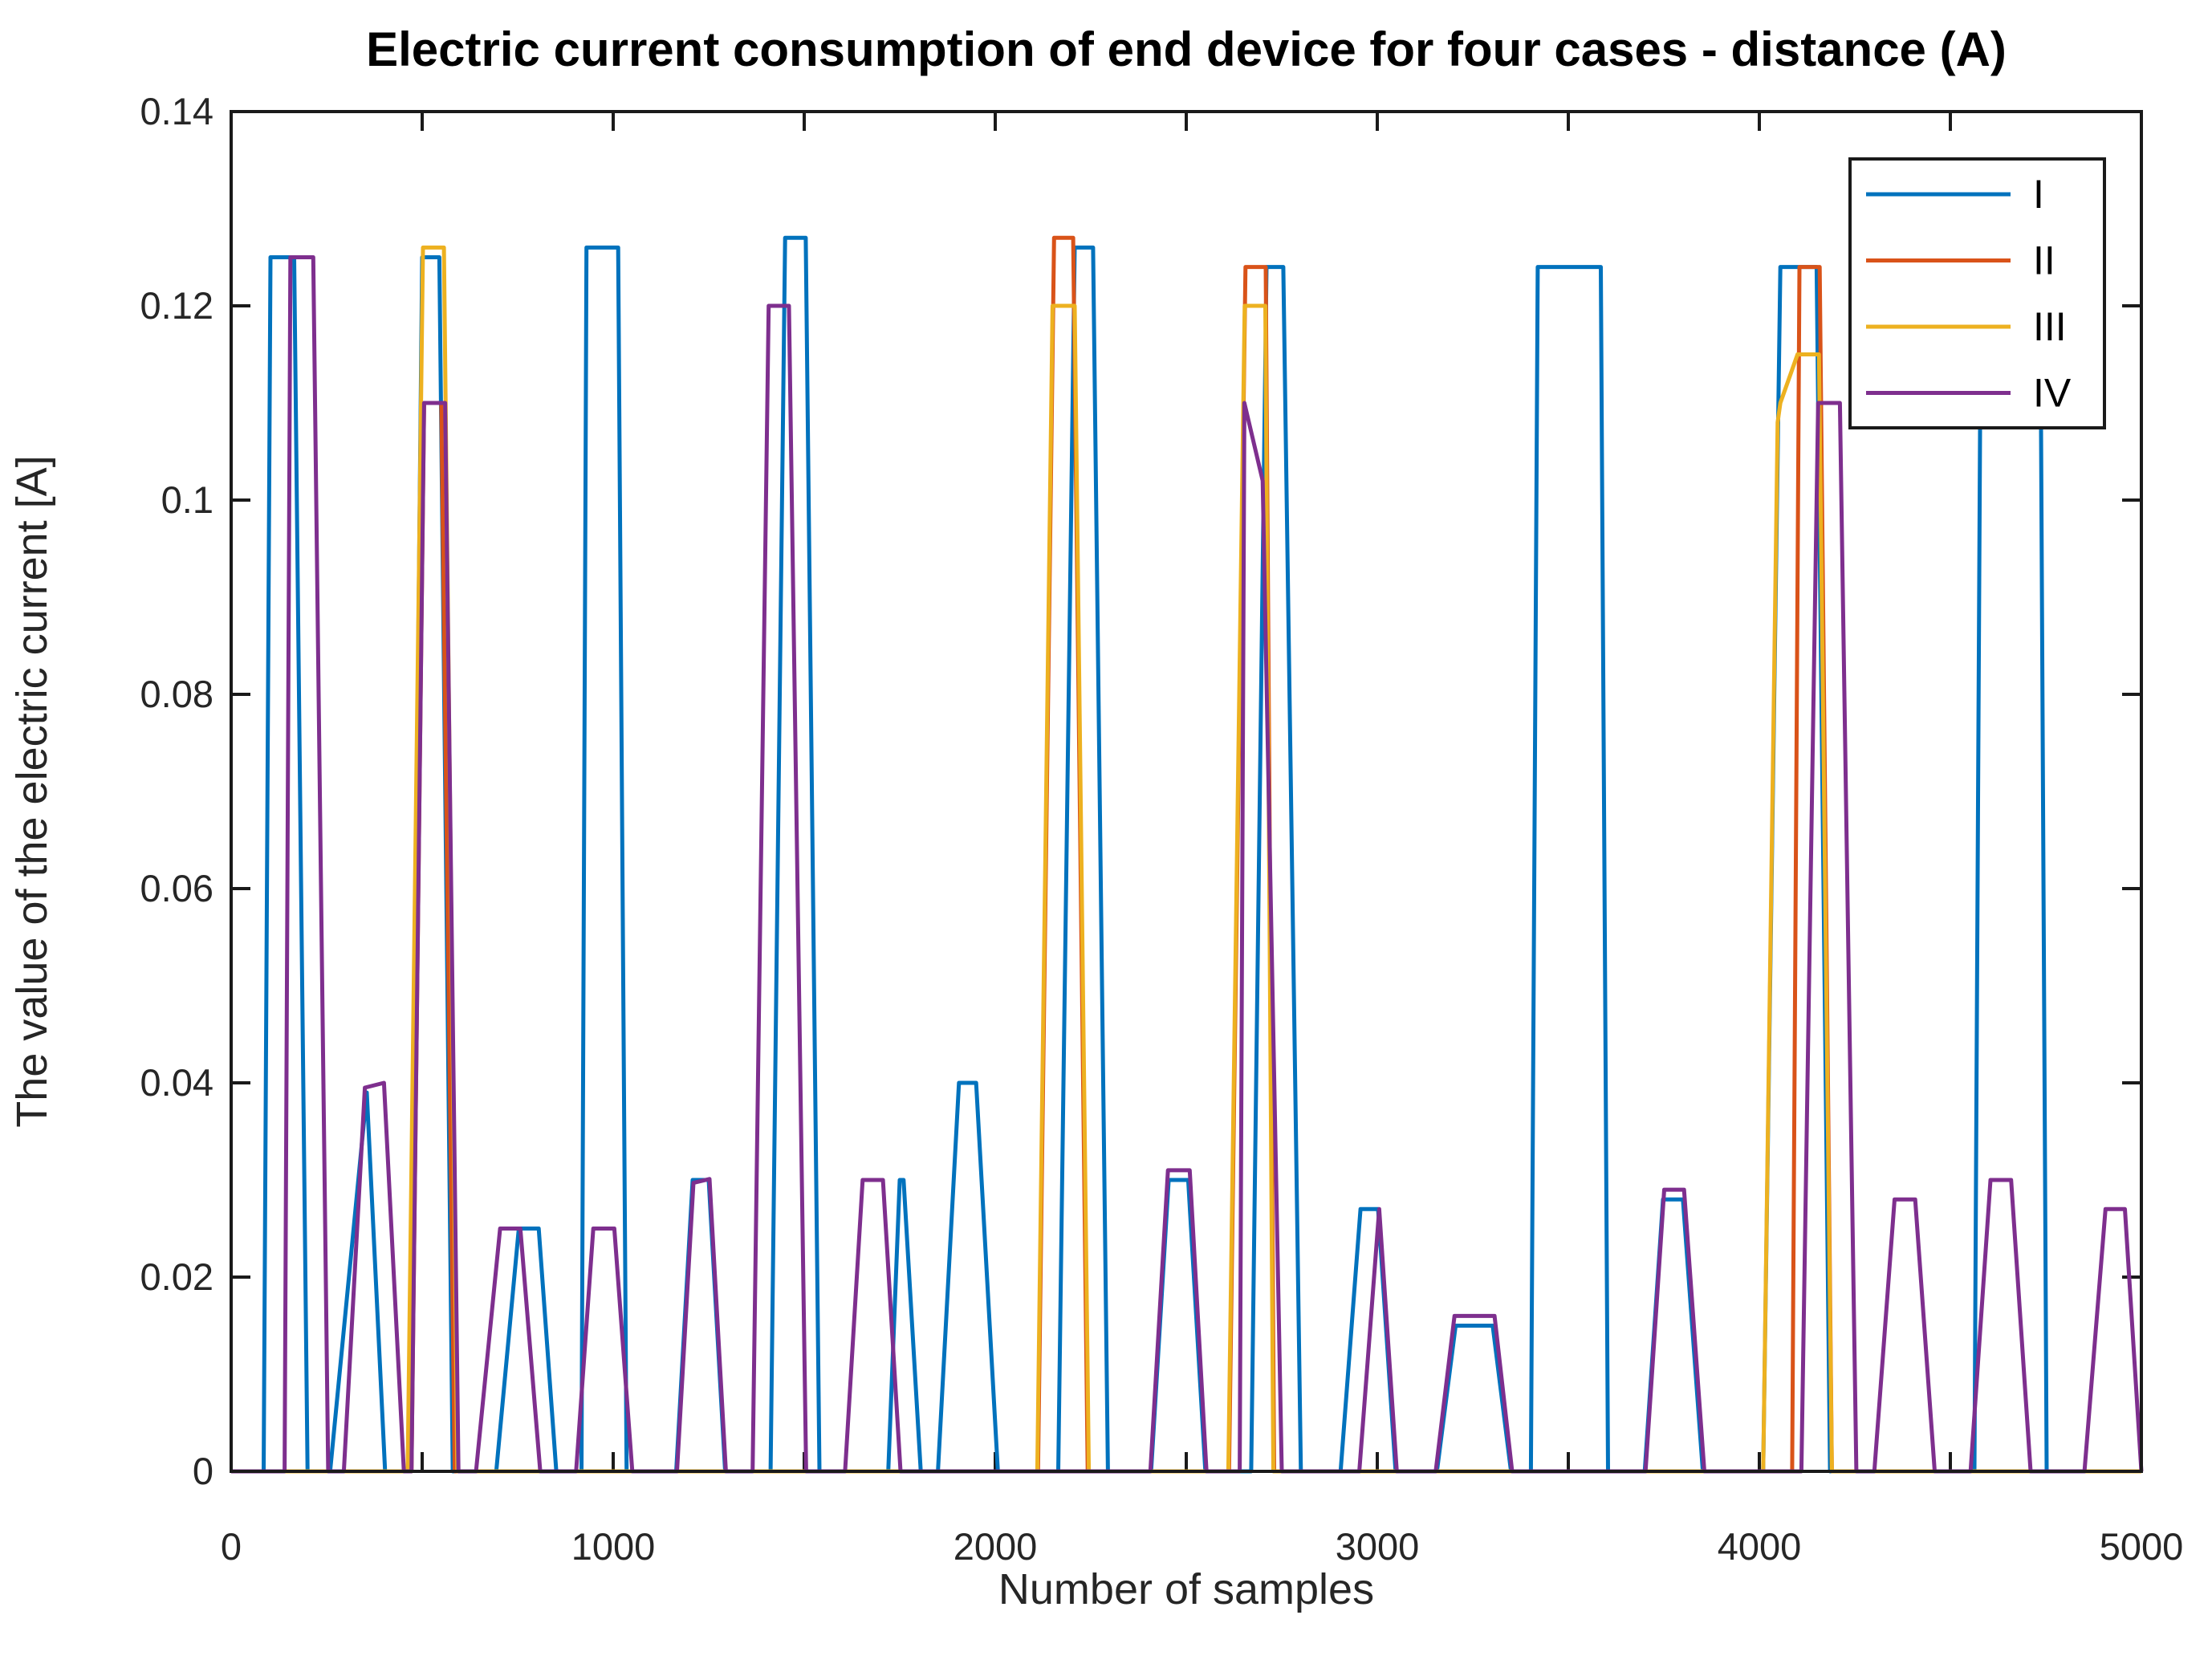 The height and width of the screenshot is (1664, 2212). Describe the element at coordinates (203, 1471) in the screenshot. I see `y-tick-label: 0` at that location.